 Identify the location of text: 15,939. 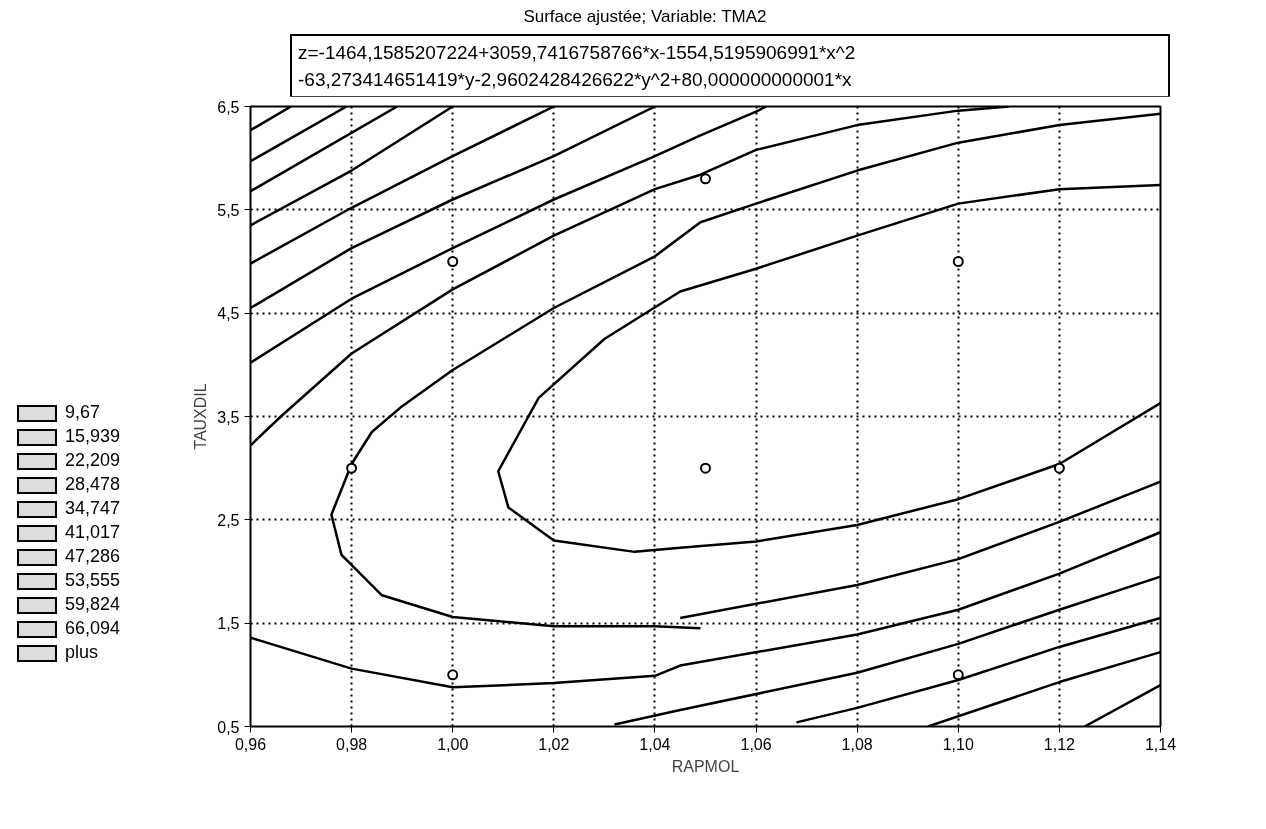
(93, 437).